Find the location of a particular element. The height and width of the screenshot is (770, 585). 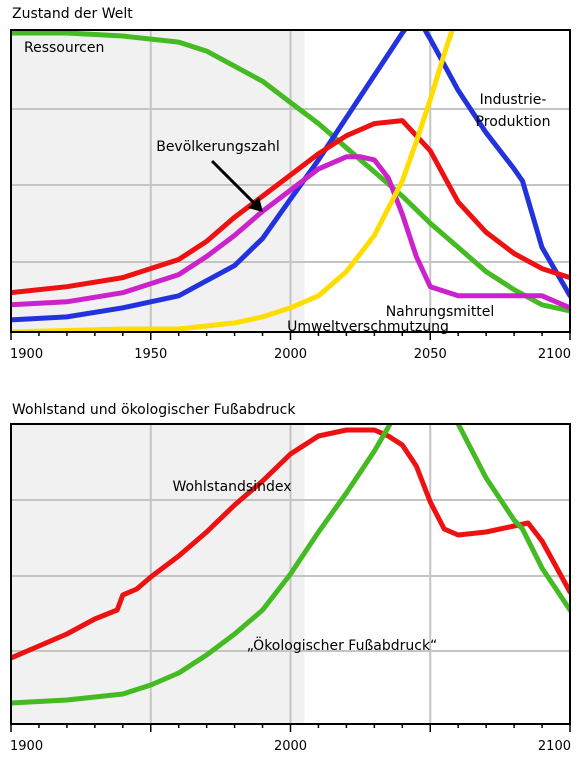

x-tick-label: 1950 is located at coordinates (150, 354).